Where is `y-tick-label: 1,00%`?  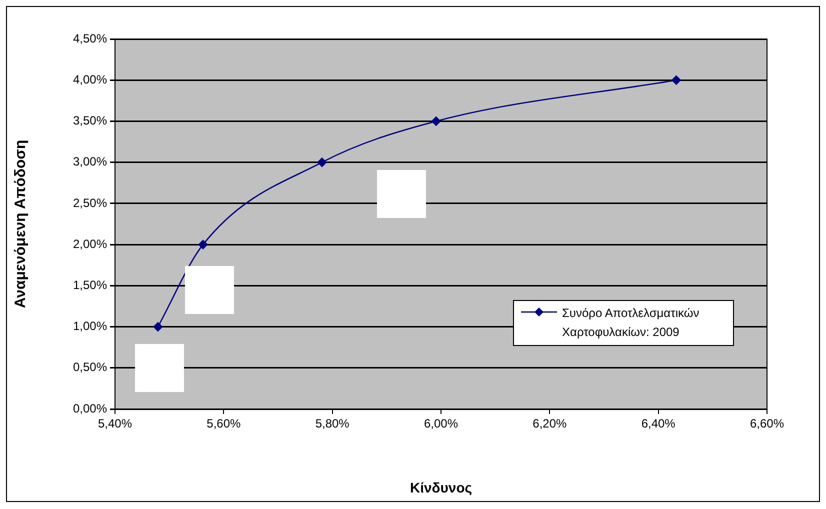 y-tick-label: 1,00% is located at coordinates (90, 326).